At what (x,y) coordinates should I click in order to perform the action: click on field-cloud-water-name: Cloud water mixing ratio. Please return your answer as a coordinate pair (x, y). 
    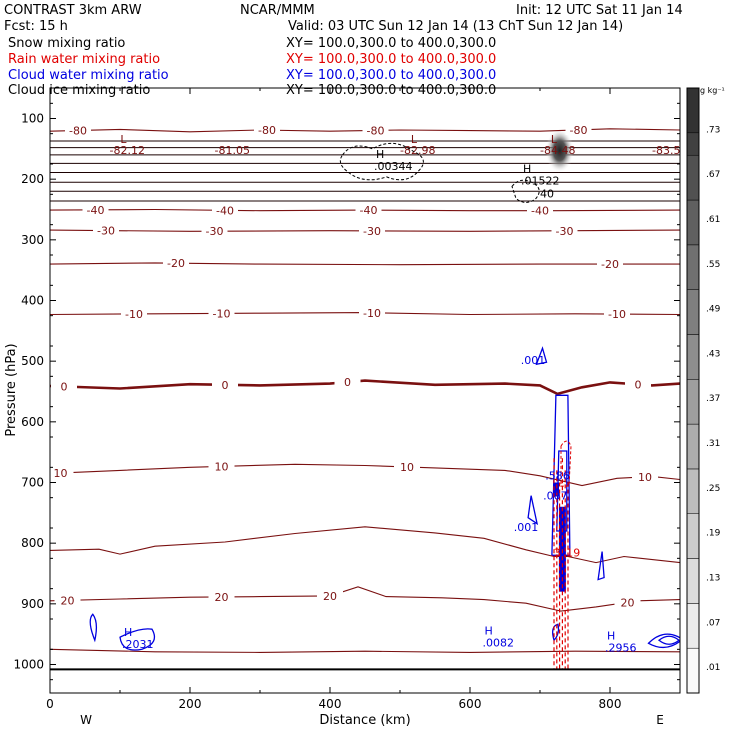
    Looking at the image, I should click on (88, 75).